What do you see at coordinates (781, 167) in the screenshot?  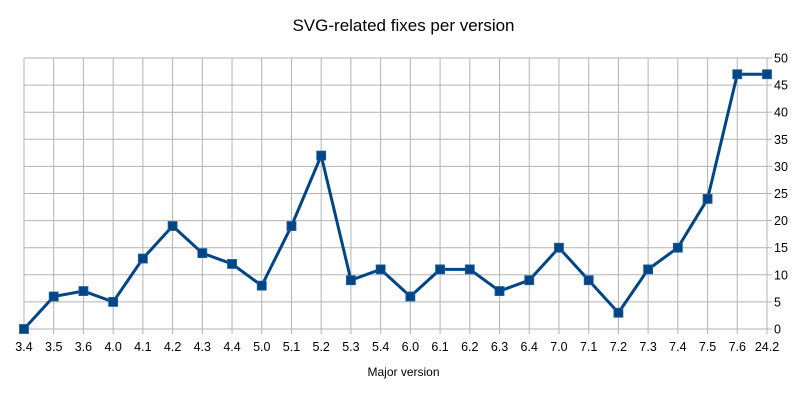 I see `y-tick-label: 30` at bounding box center [781, 167].